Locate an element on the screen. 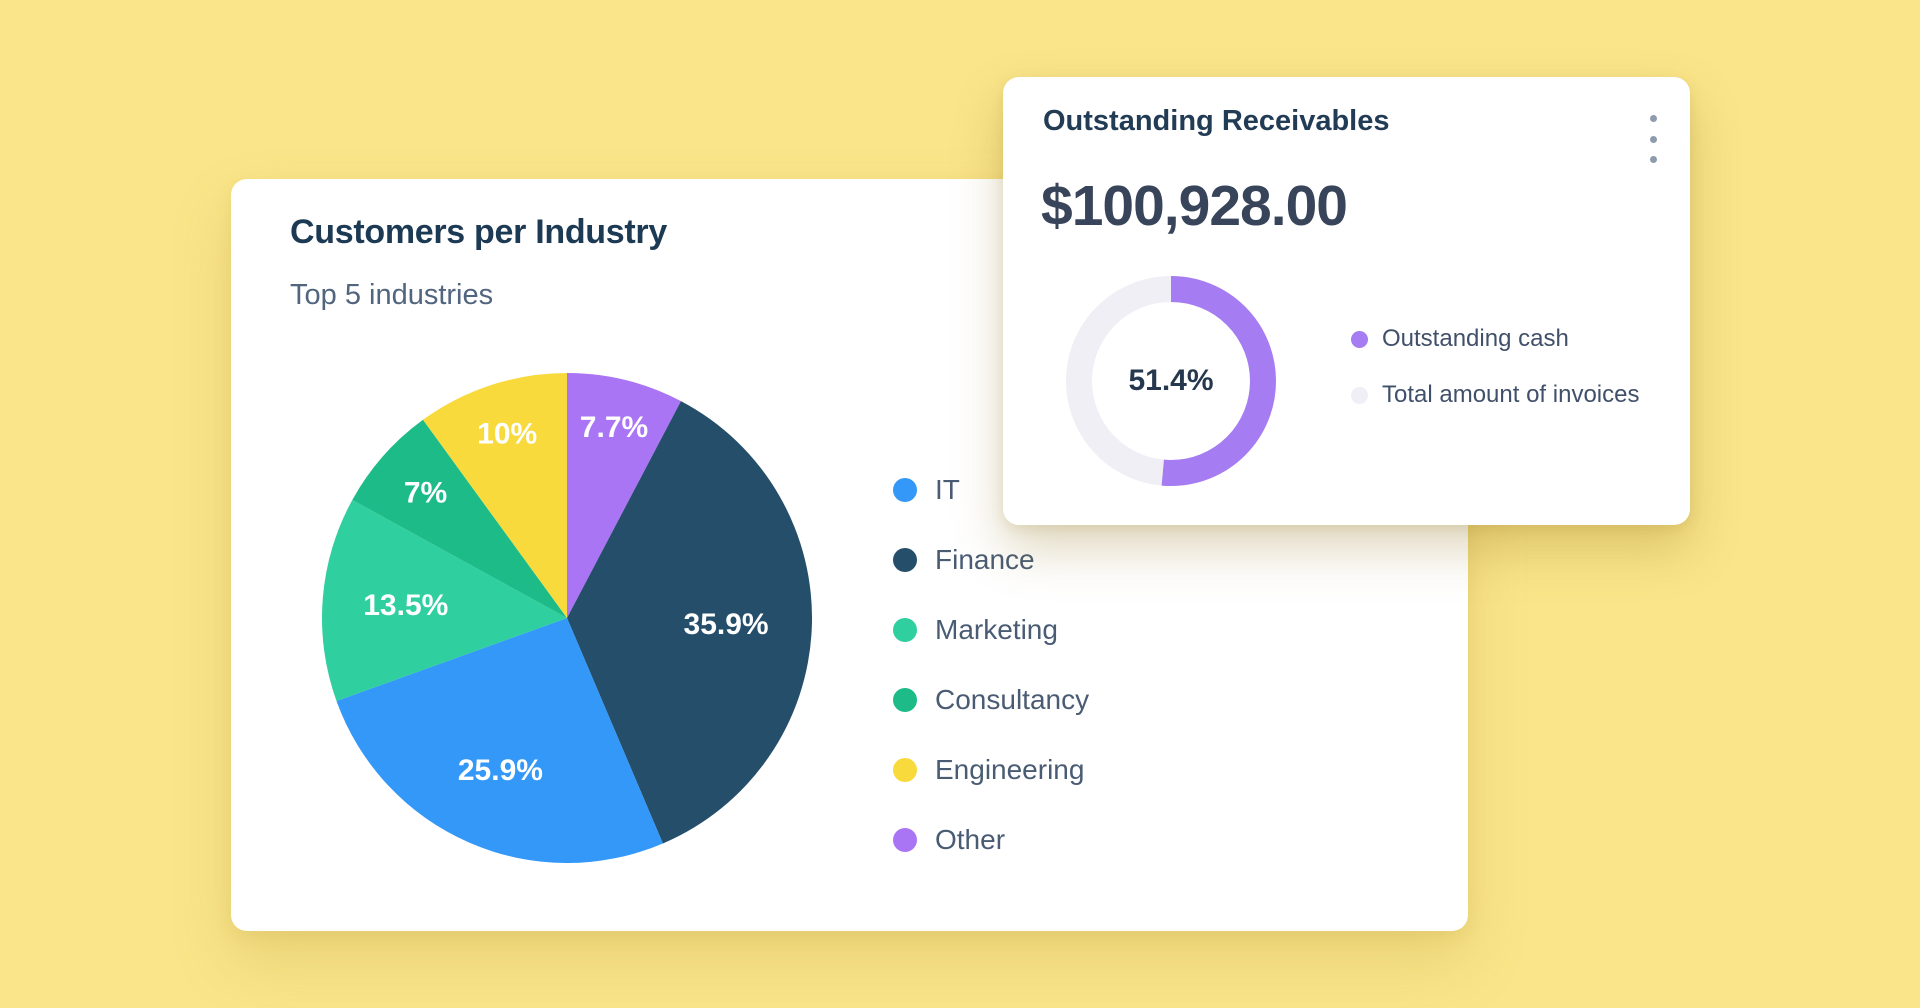 The image size is (1920, 1008). donut-center-label: 51.4% is located at coordinates (1171, 380).